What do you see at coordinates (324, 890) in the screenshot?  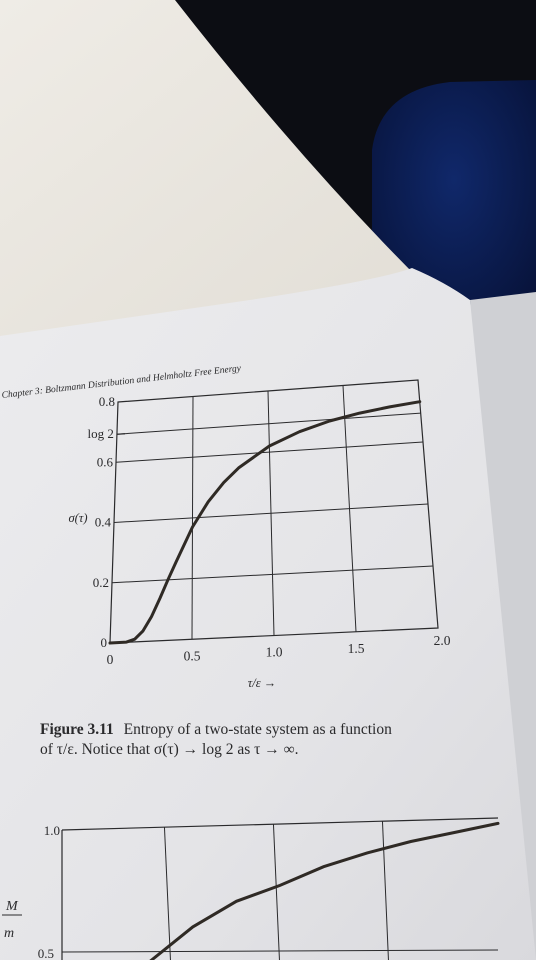 I see `chart2-curve` at bounding box center [324, 890].